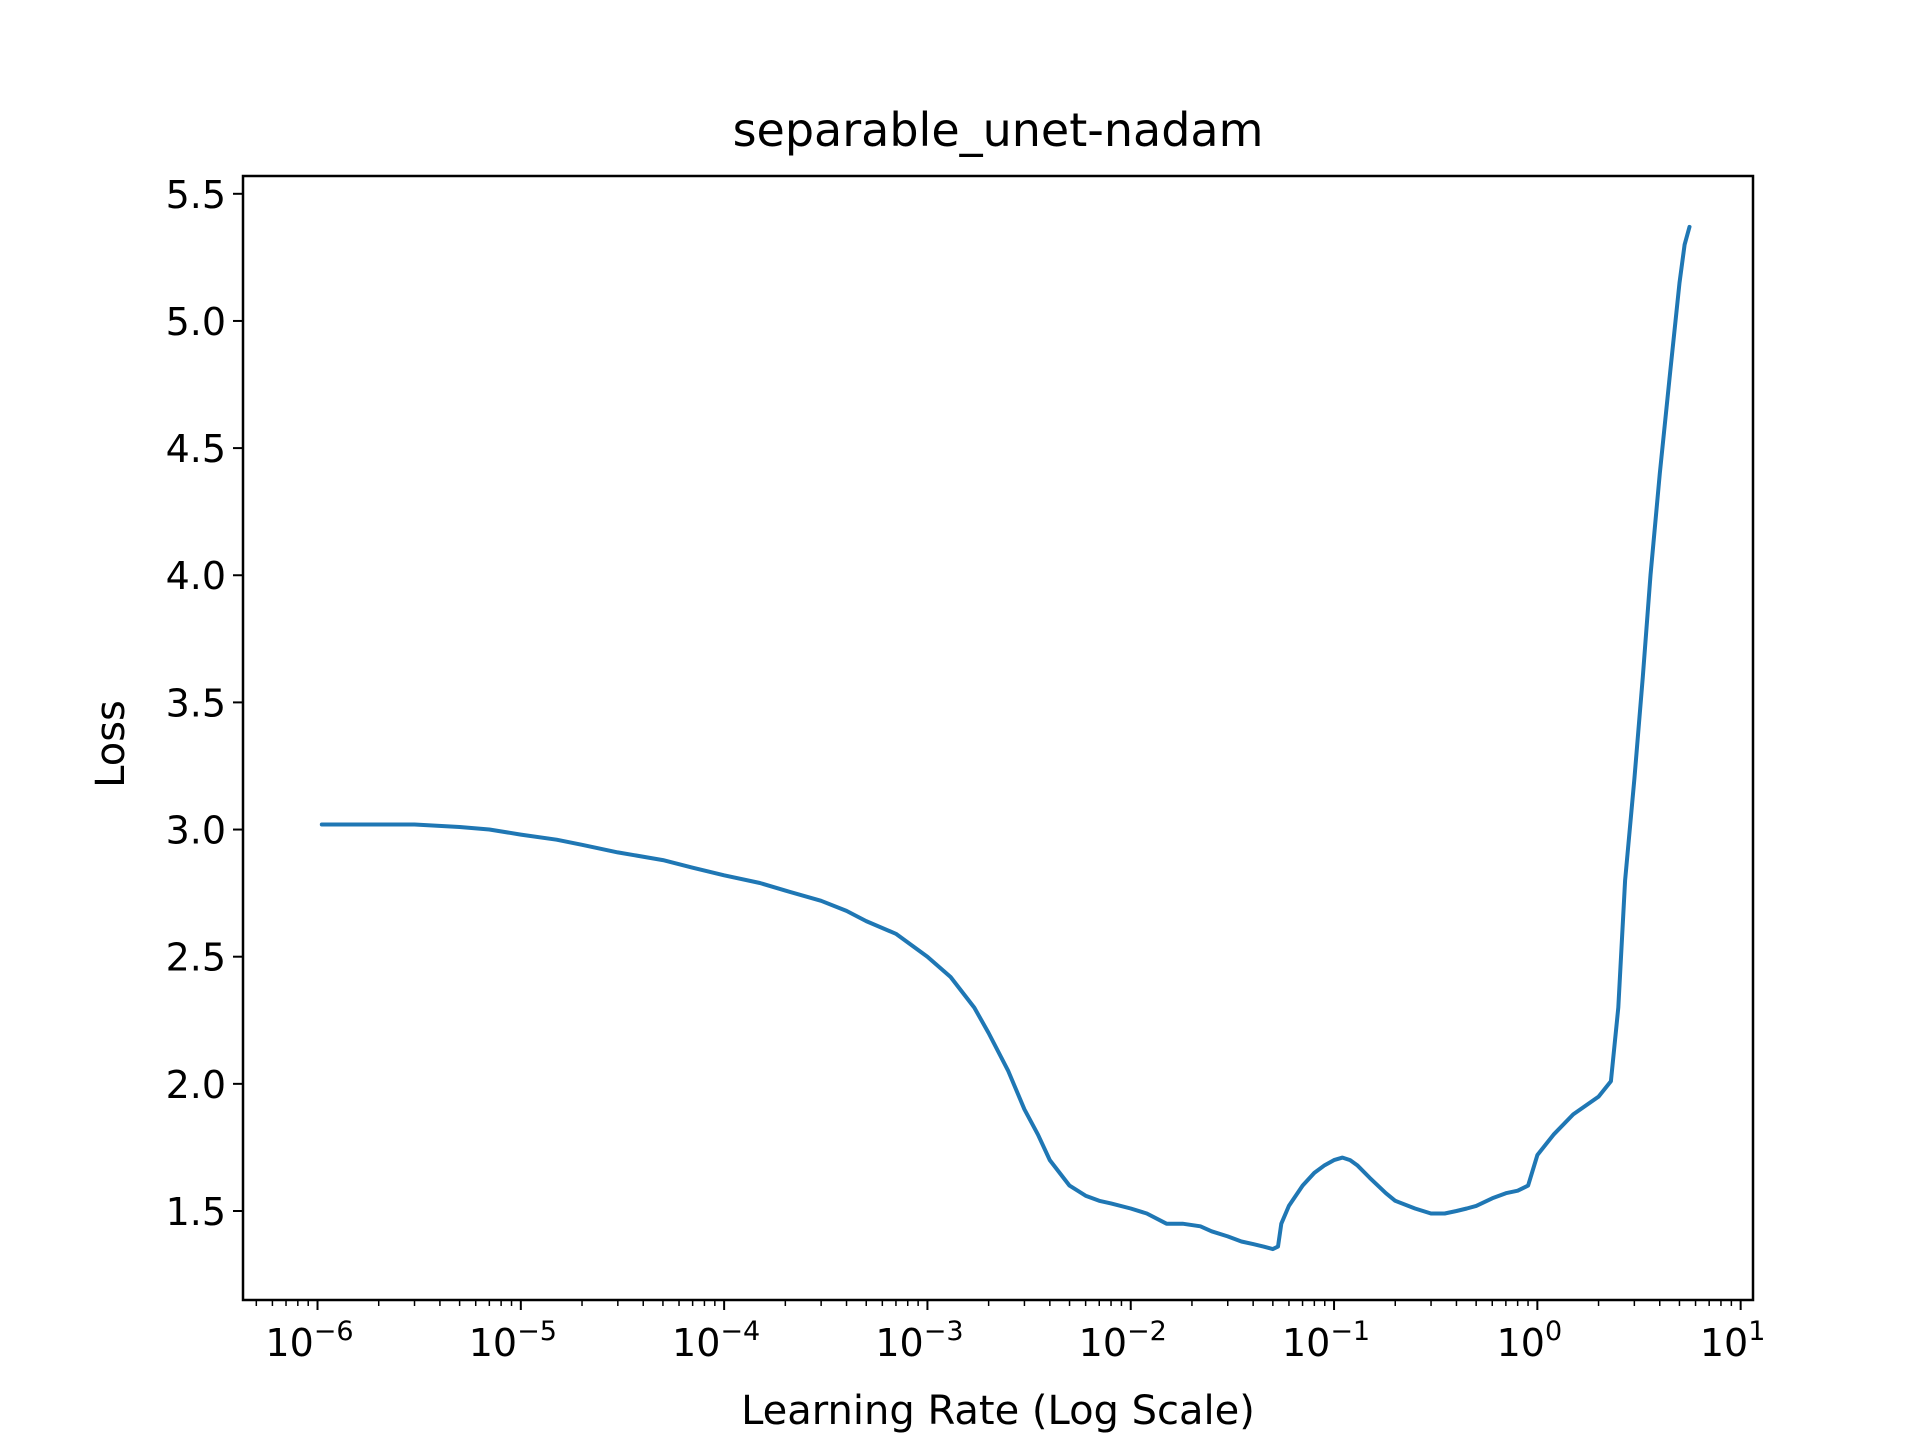  I want to click on x-tick-label: 10⁻⁶, so click(309, 1340).